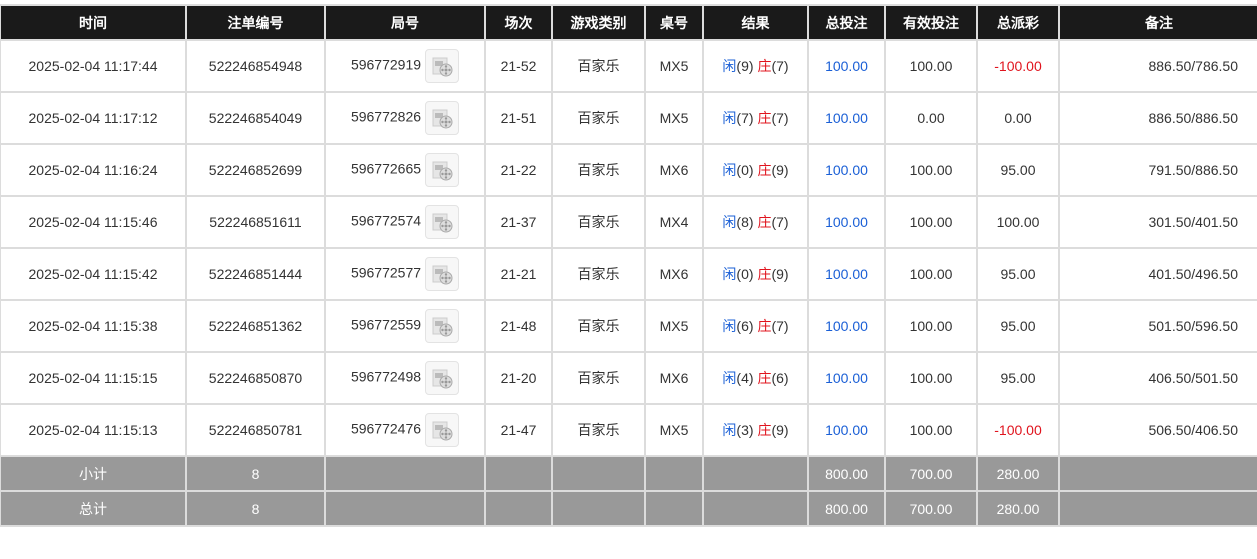 The image size is (1257, 559). I want to click on round-number: 596772826, so click(386, 116).